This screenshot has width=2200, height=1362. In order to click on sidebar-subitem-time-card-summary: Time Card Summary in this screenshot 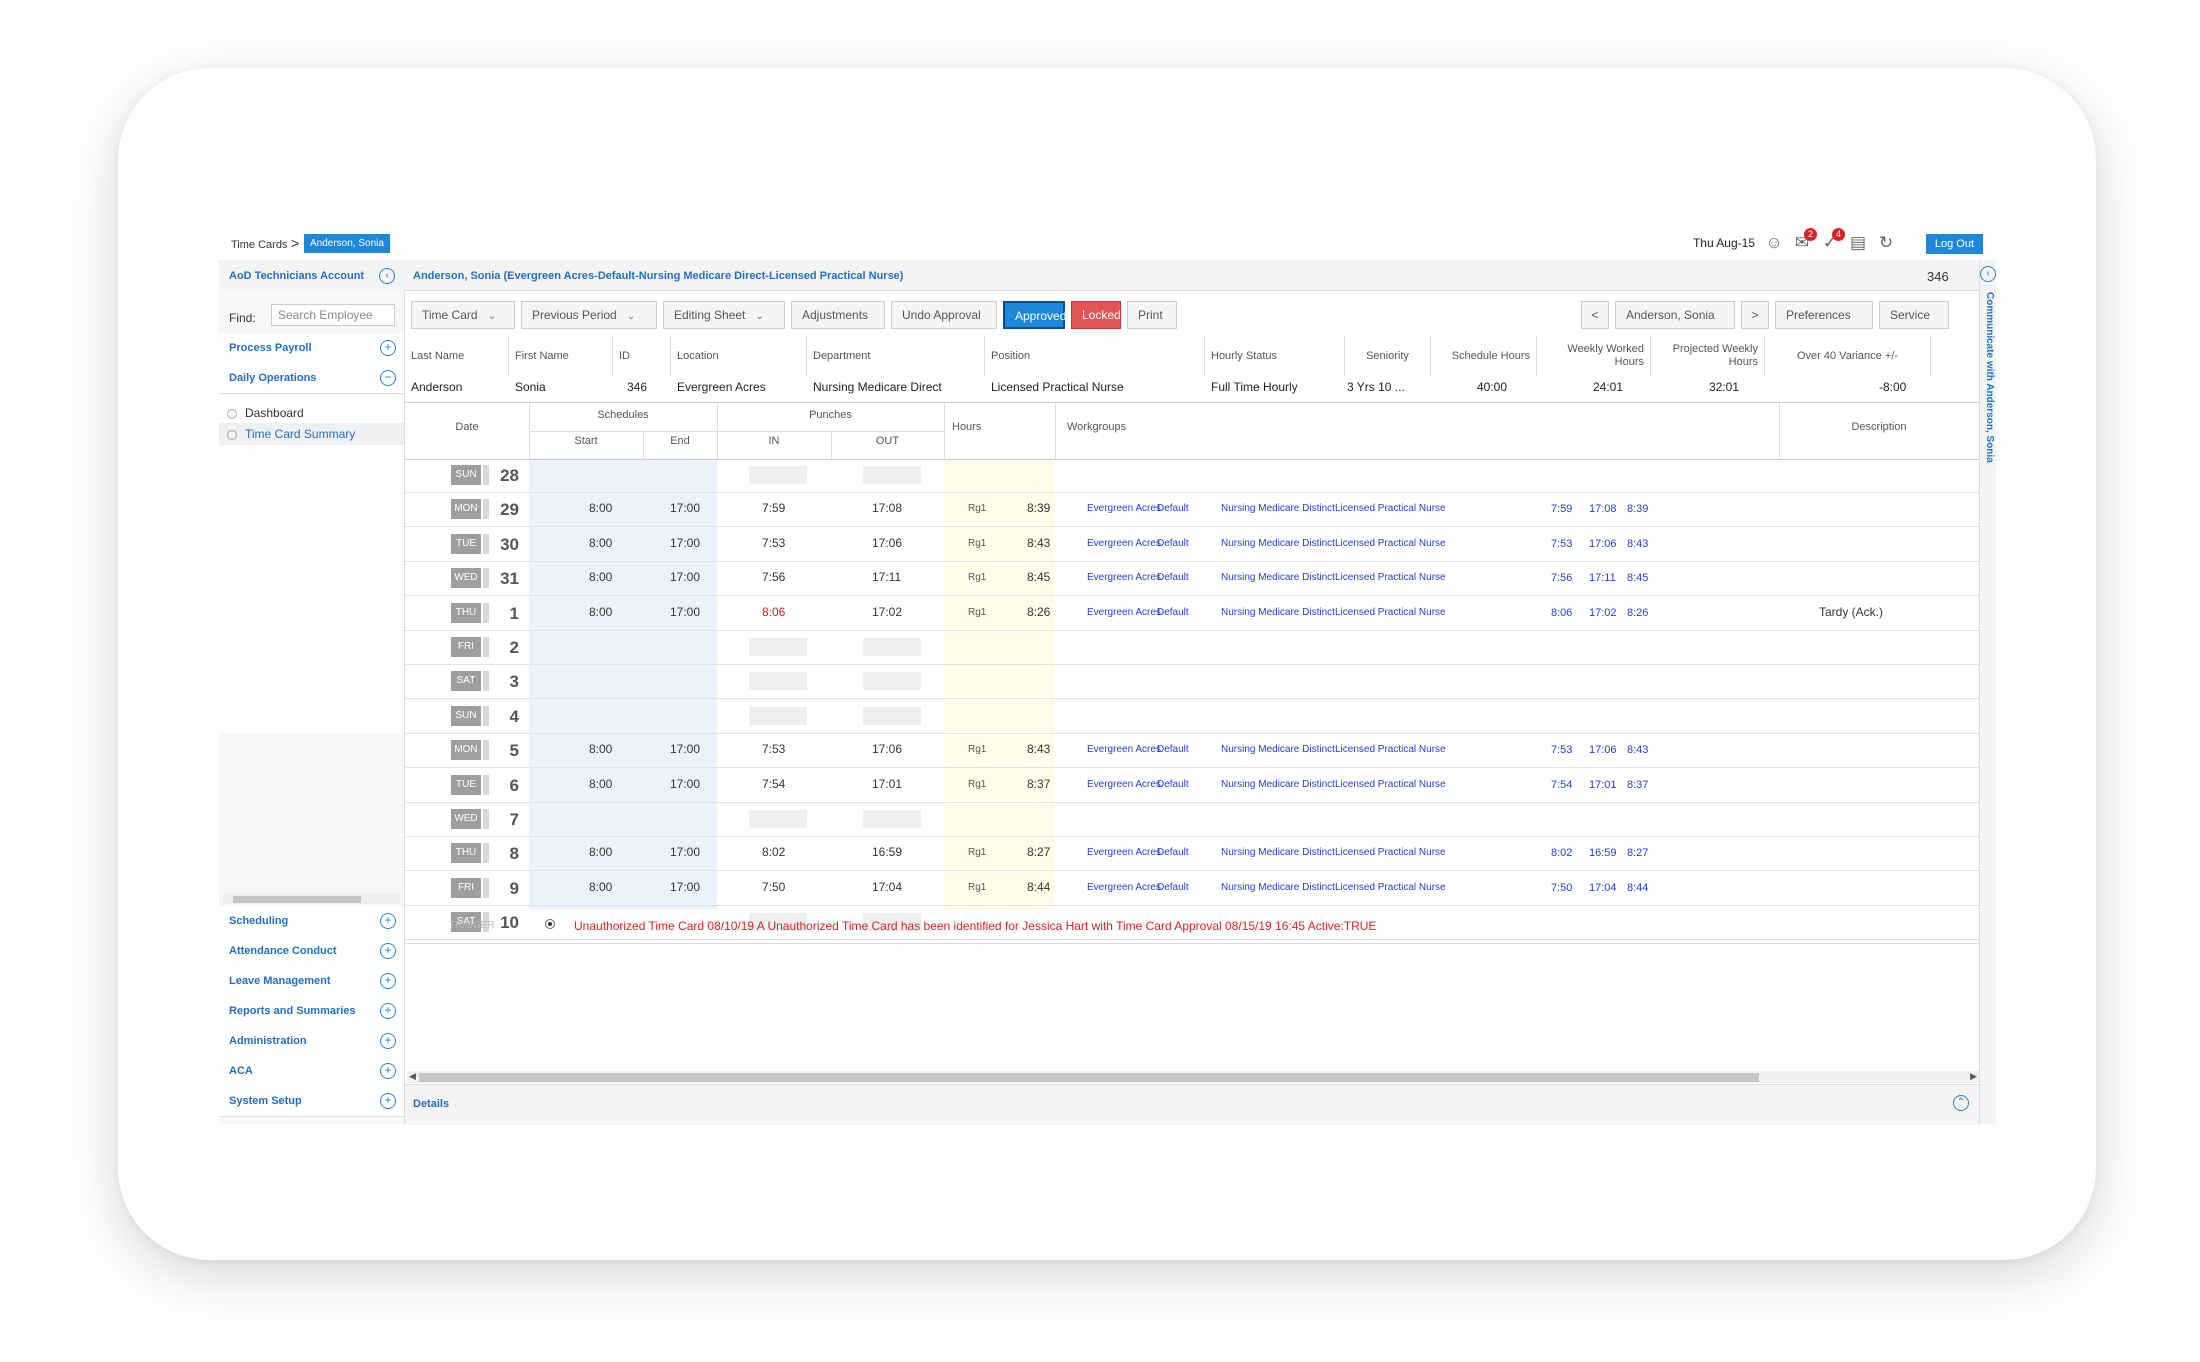, I will do `click(311, 434)`.